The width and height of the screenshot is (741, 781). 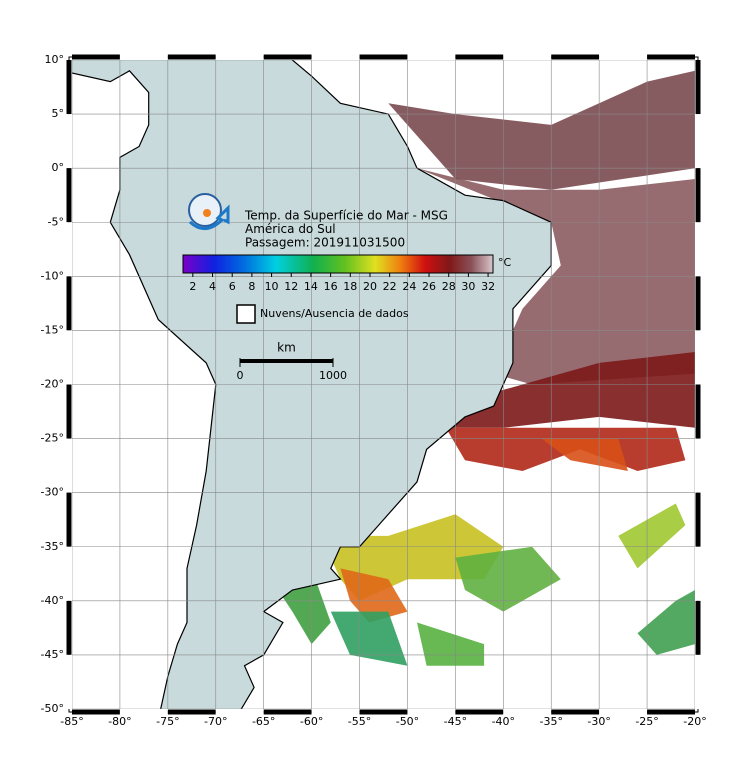 I want to click on scale-tick-label: 1000, so click(x=333, y=375).